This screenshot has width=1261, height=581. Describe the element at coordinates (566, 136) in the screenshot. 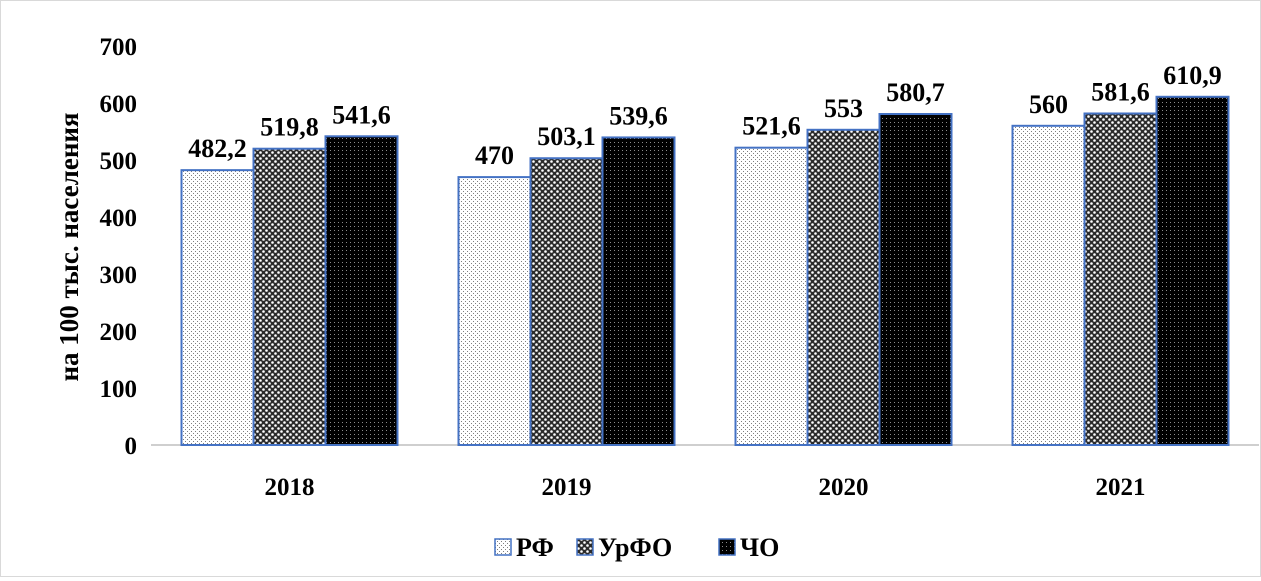

I see `data-label: 503,1` at that location.